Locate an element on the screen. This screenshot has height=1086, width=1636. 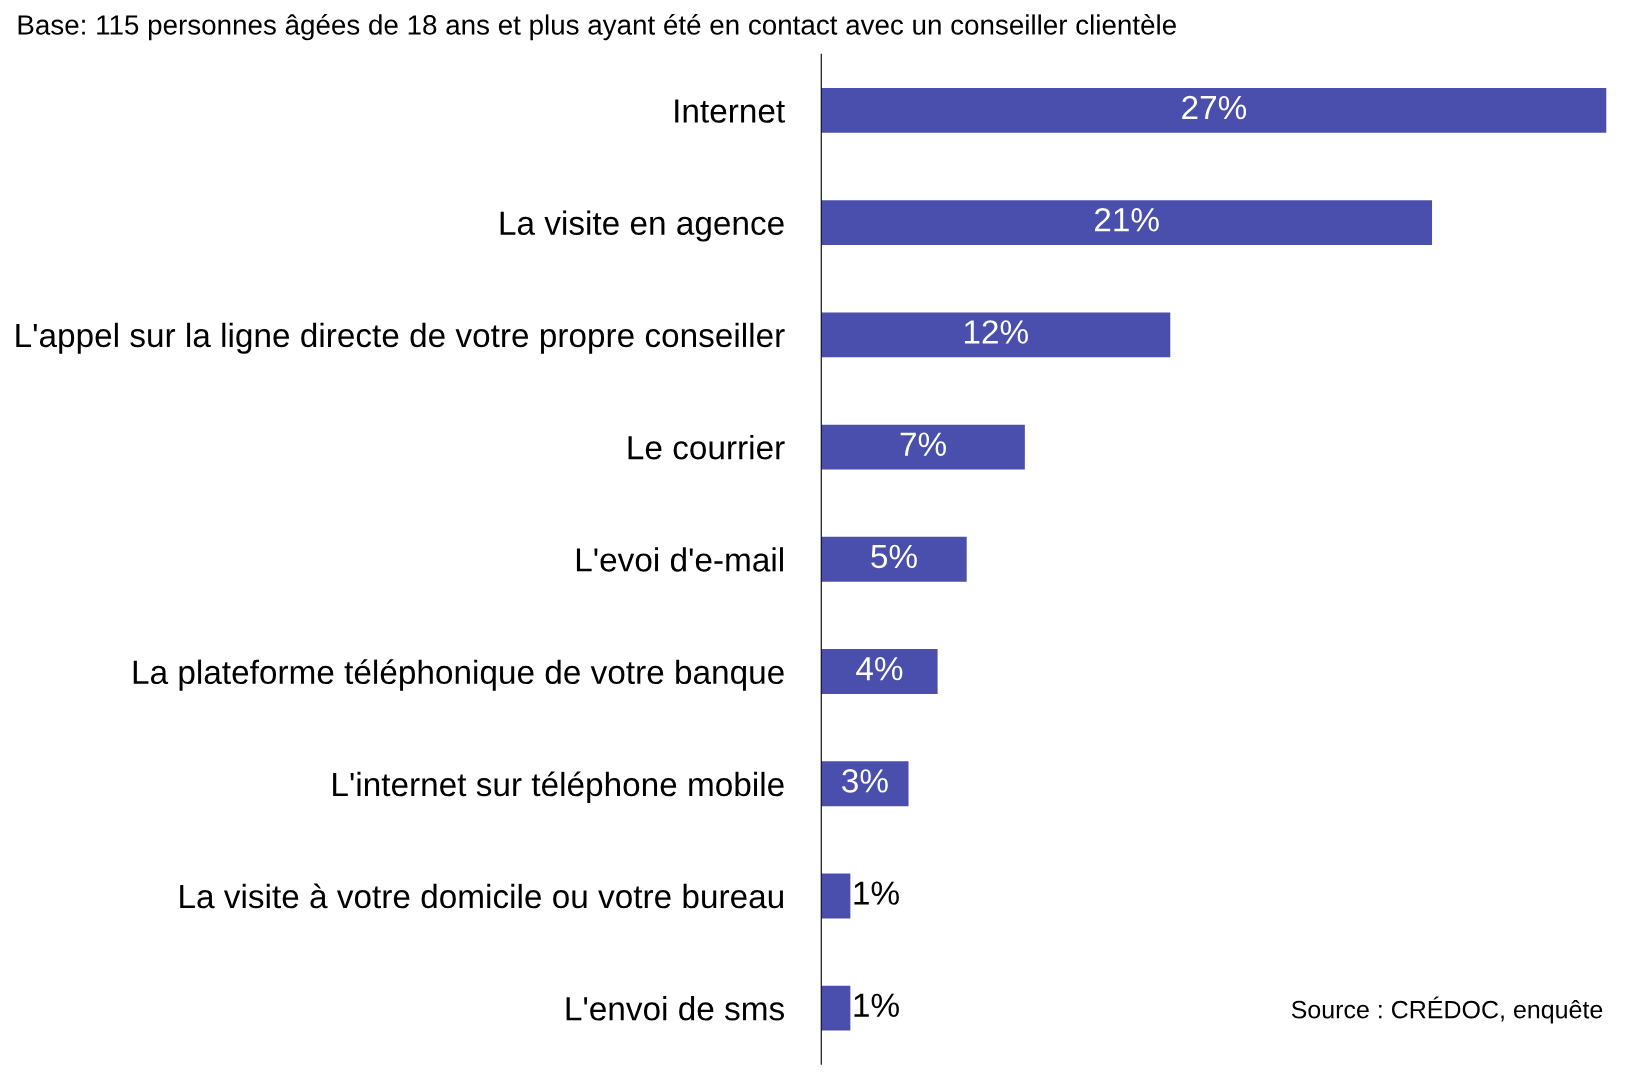
data-label: 7% is located at coordinates (923, 444).